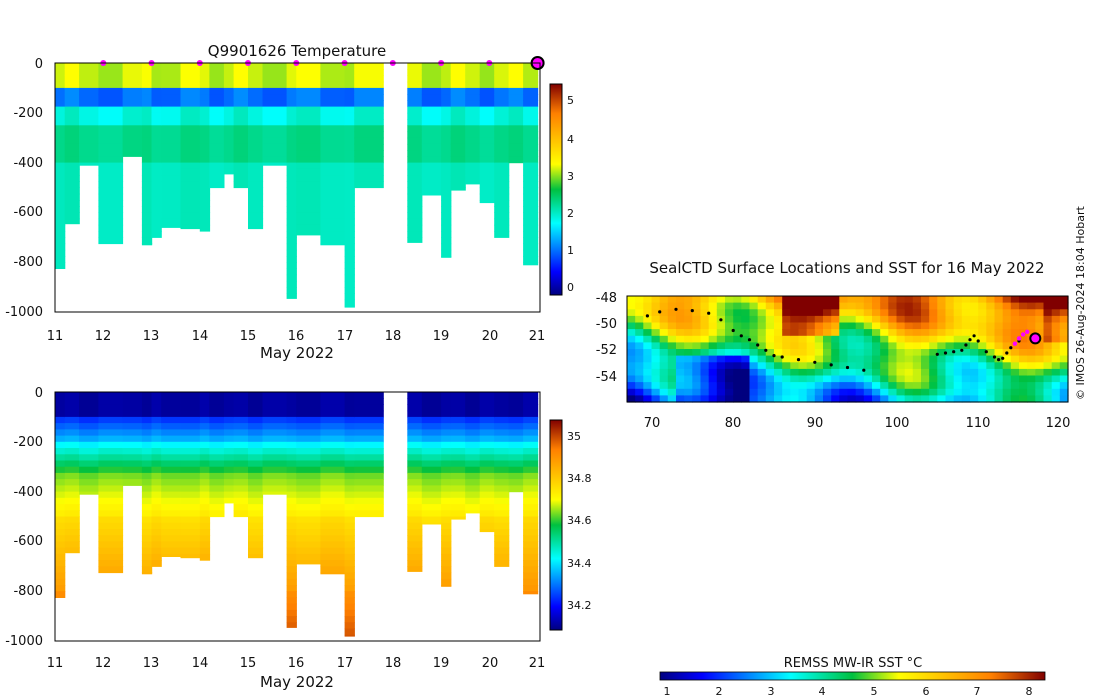 The width and height of the screenshot is (1100, 700). I want to click on colorbar-tick: 2, so click(719, 691).